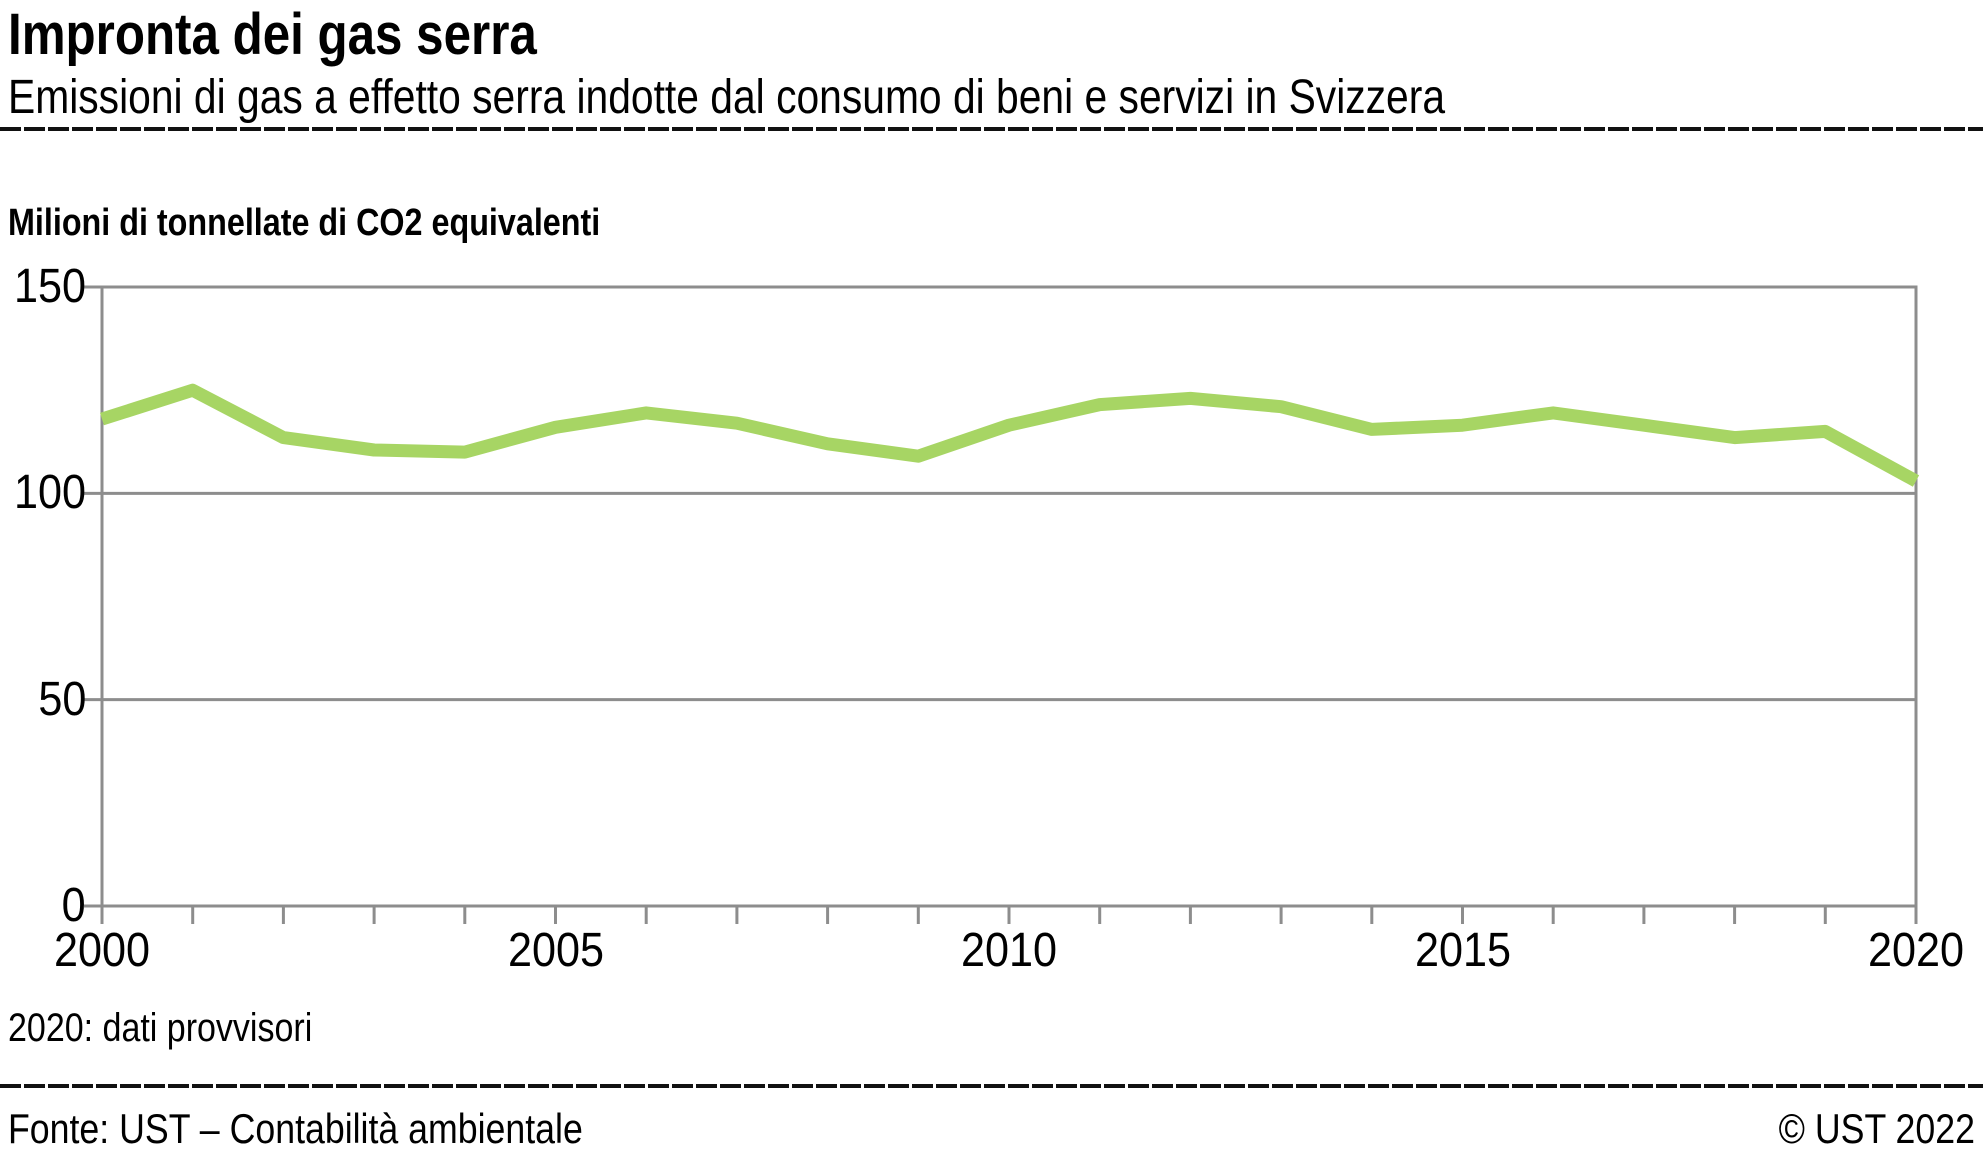  I want to click on source-line: Fonte: UST – Contabilità ambientale, so click(346, 1129).